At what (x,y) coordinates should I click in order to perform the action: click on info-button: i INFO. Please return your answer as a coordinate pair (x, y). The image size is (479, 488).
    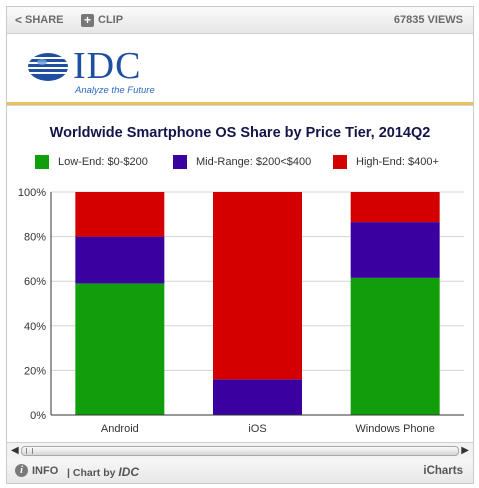
    Looking at the image, I should click on (36, 470).